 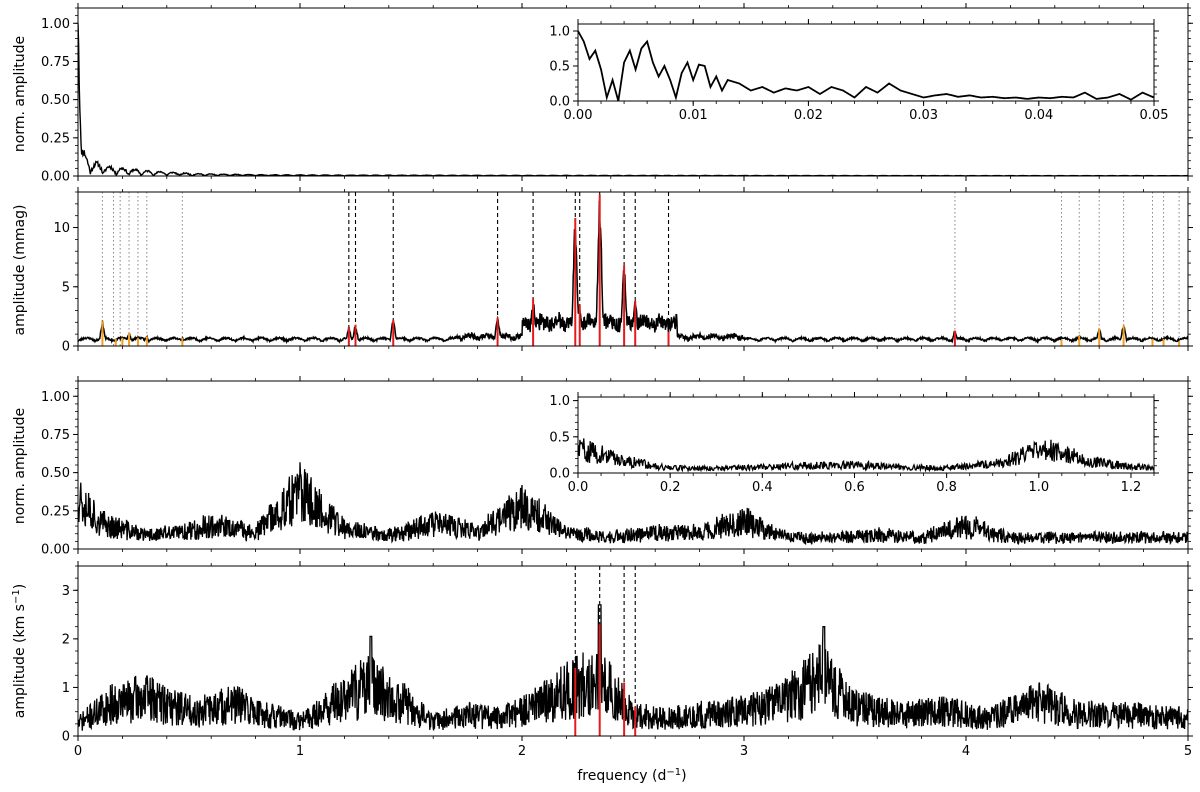 What do you see at coordinates (633, 504) in the screenshot?
I see `window-function-line` at bounding box center [633, 504].